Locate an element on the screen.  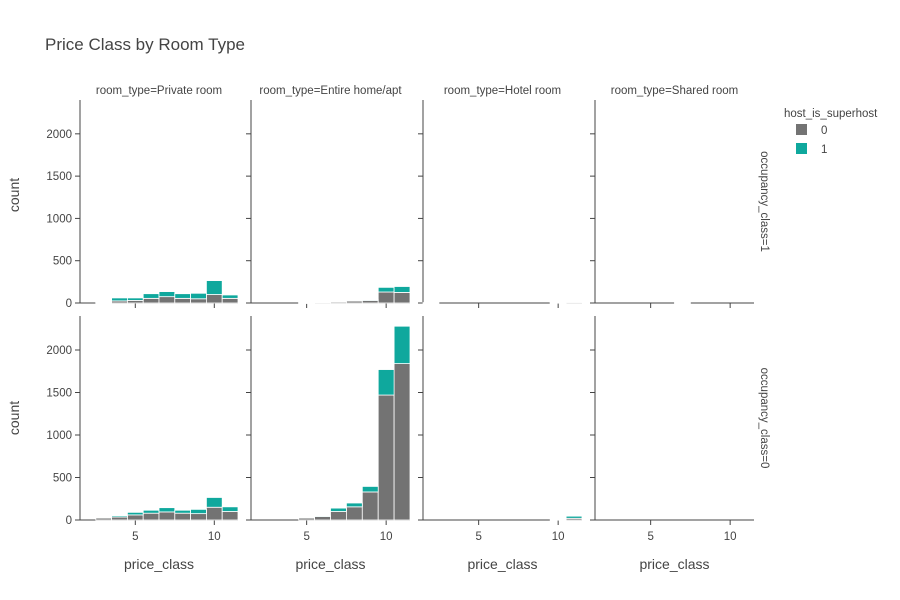
facet-panel: 0 500 1000 1500 2000 5 10 price_class is located at coordinates (142, 444).